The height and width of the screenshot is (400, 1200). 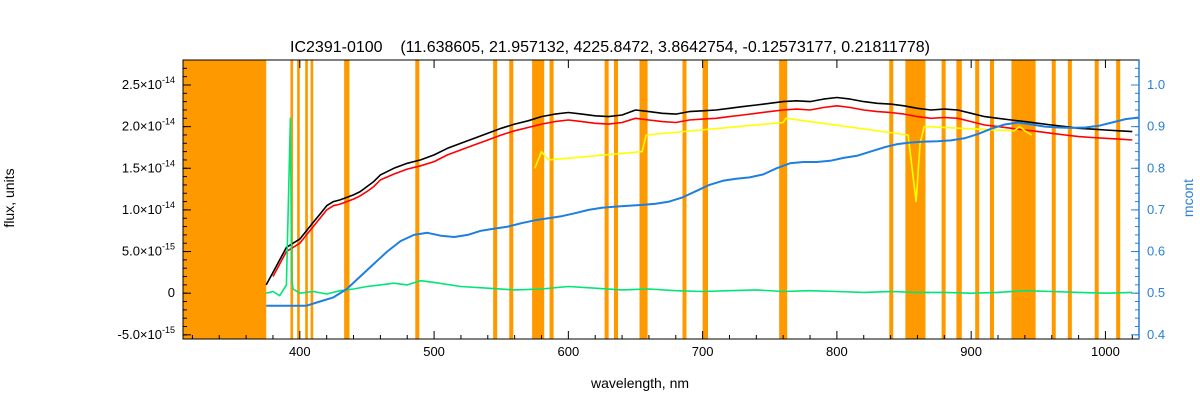 What do you see at coordinates (148, 166) in the screenshot?
I see `y-tick-label-4: 1.5×10⁻¹⁴` at bounding box center [148, 166].